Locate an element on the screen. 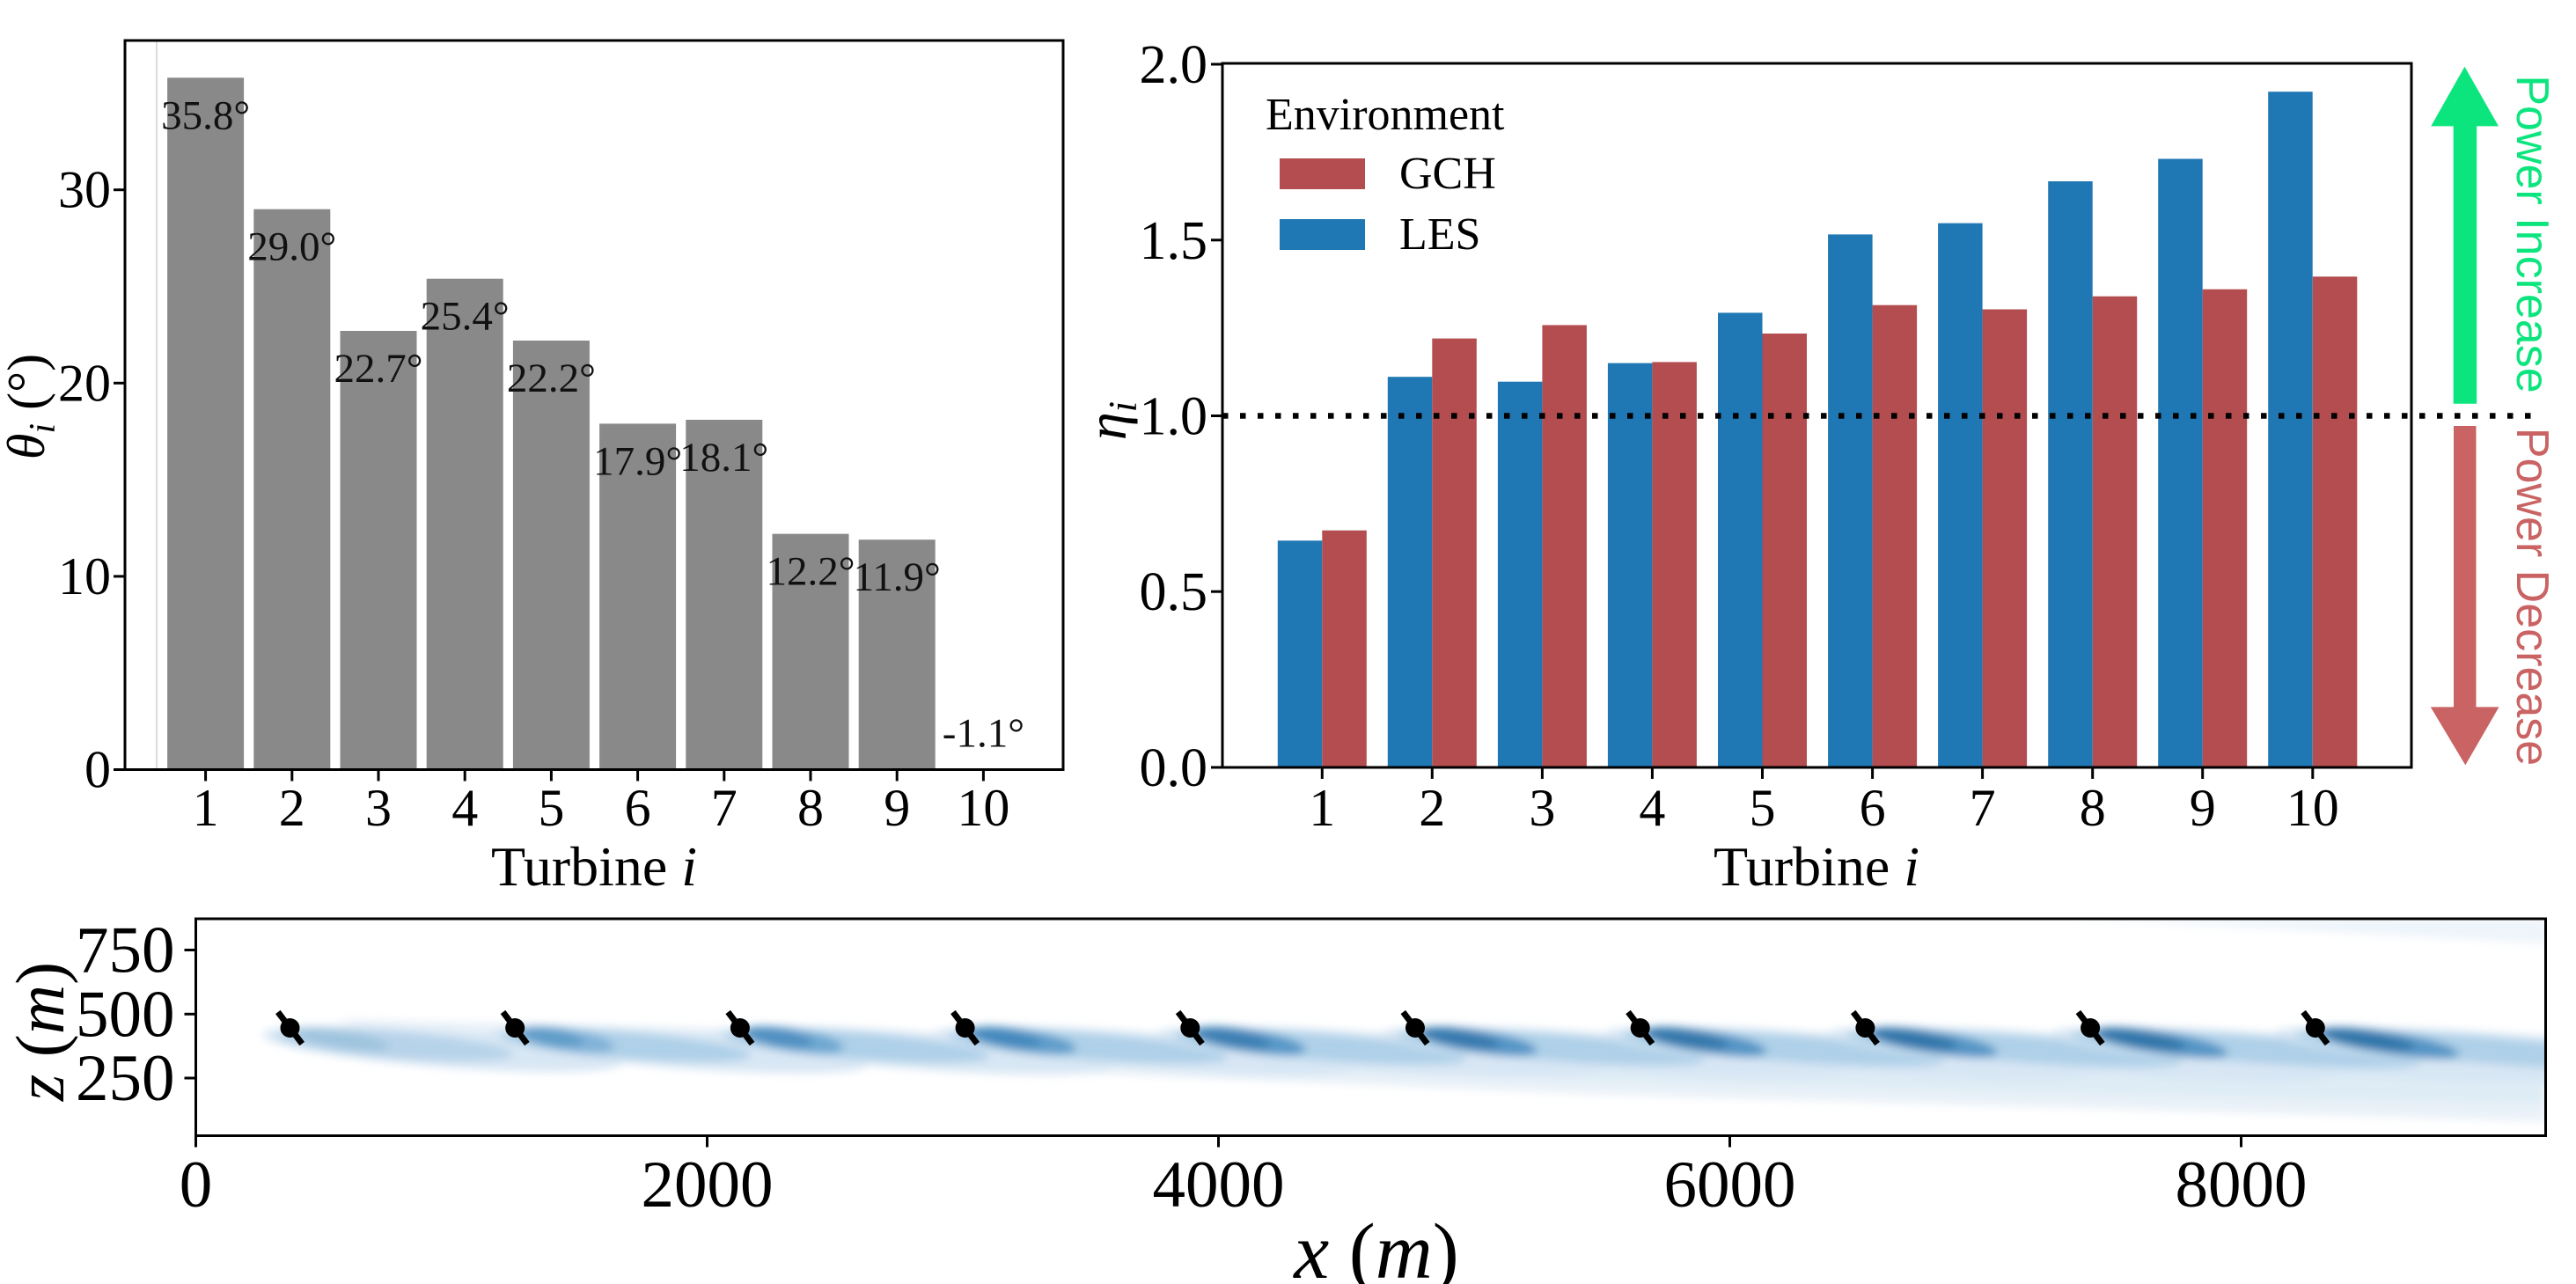 The image size is (2576, 1284). svg-text: Environment is located at coordinates (1385, 115).